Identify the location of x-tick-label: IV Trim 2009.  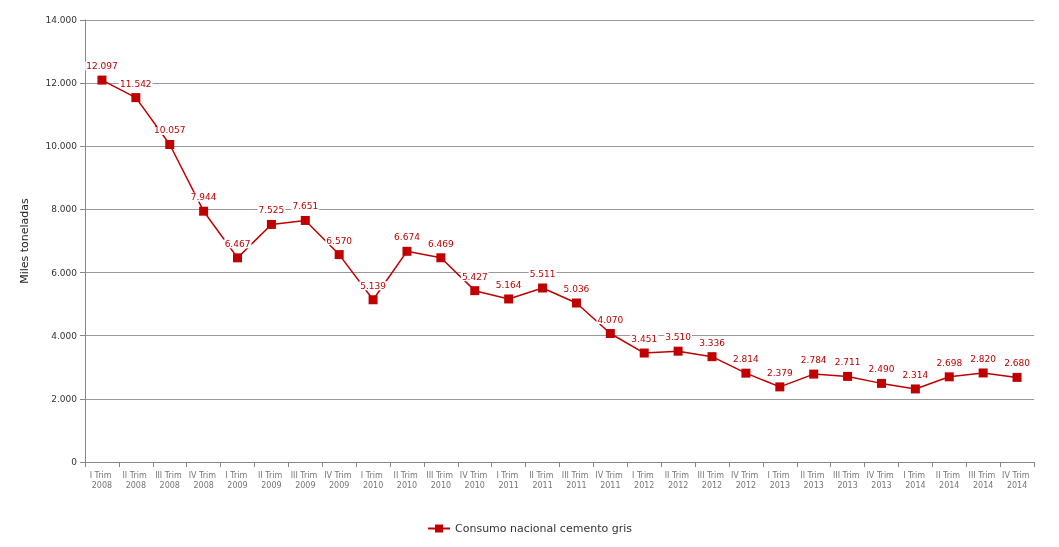
(339, 480).